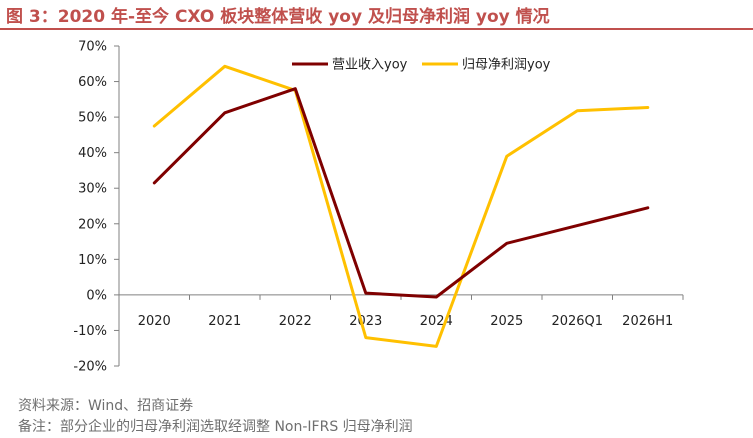  I want to click on remark-note: 备注：部分企业的归母净利润选取经调整 Non-IFRS 归母净利润, so click(215, 427).